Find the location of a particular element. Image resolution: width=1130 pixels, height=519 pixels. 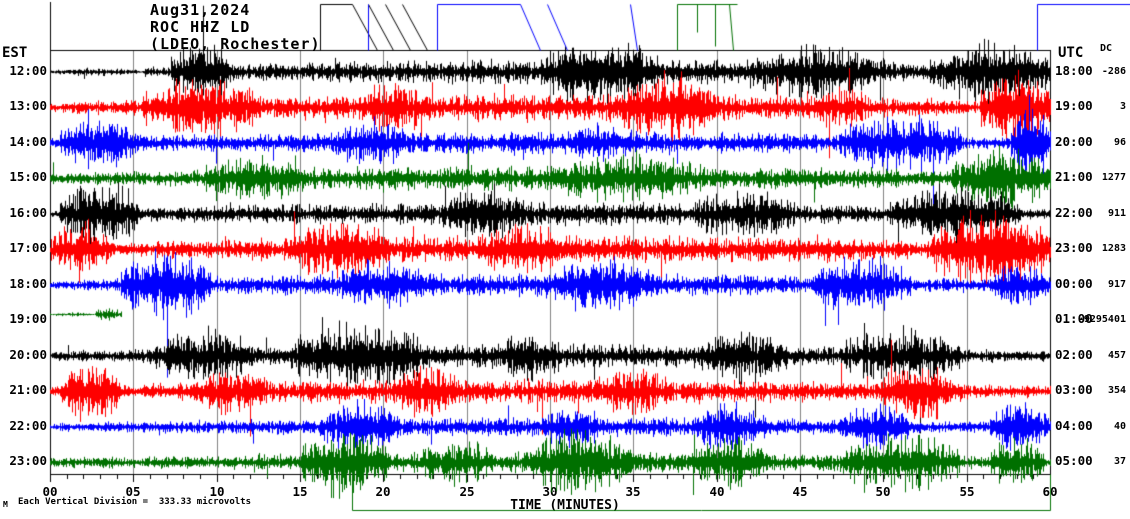

dc-value-row-3: 1277 is located at coordinates (1113, 177).